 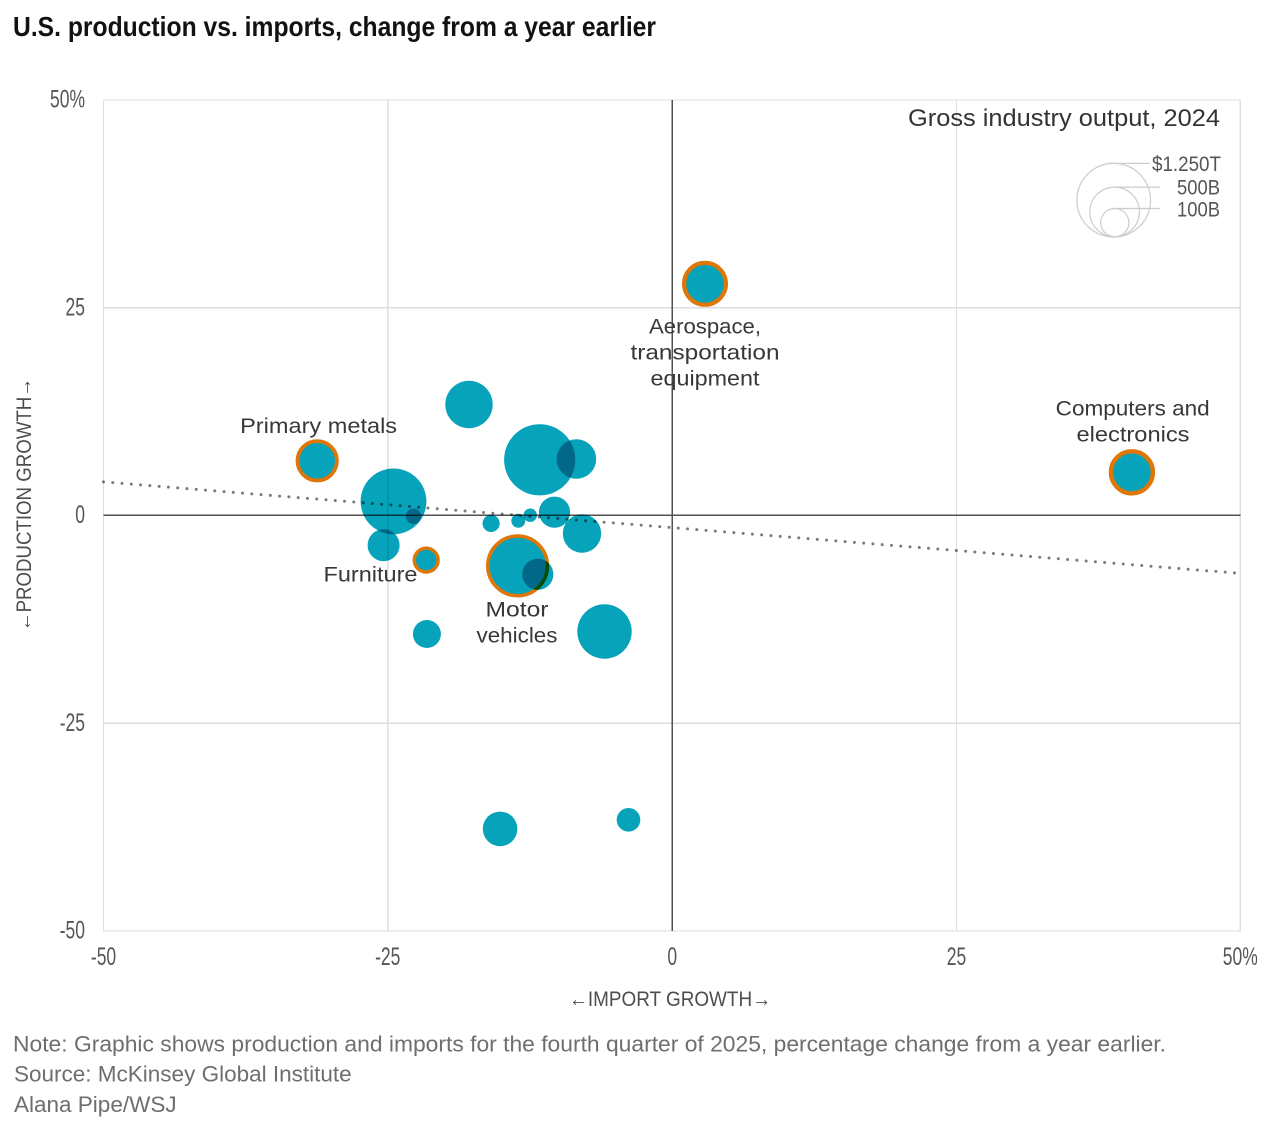 What do you see at coordinates (517, 635) in the screenshot?
I see `svg-text: vehicles` at bounding box center [517, 635].